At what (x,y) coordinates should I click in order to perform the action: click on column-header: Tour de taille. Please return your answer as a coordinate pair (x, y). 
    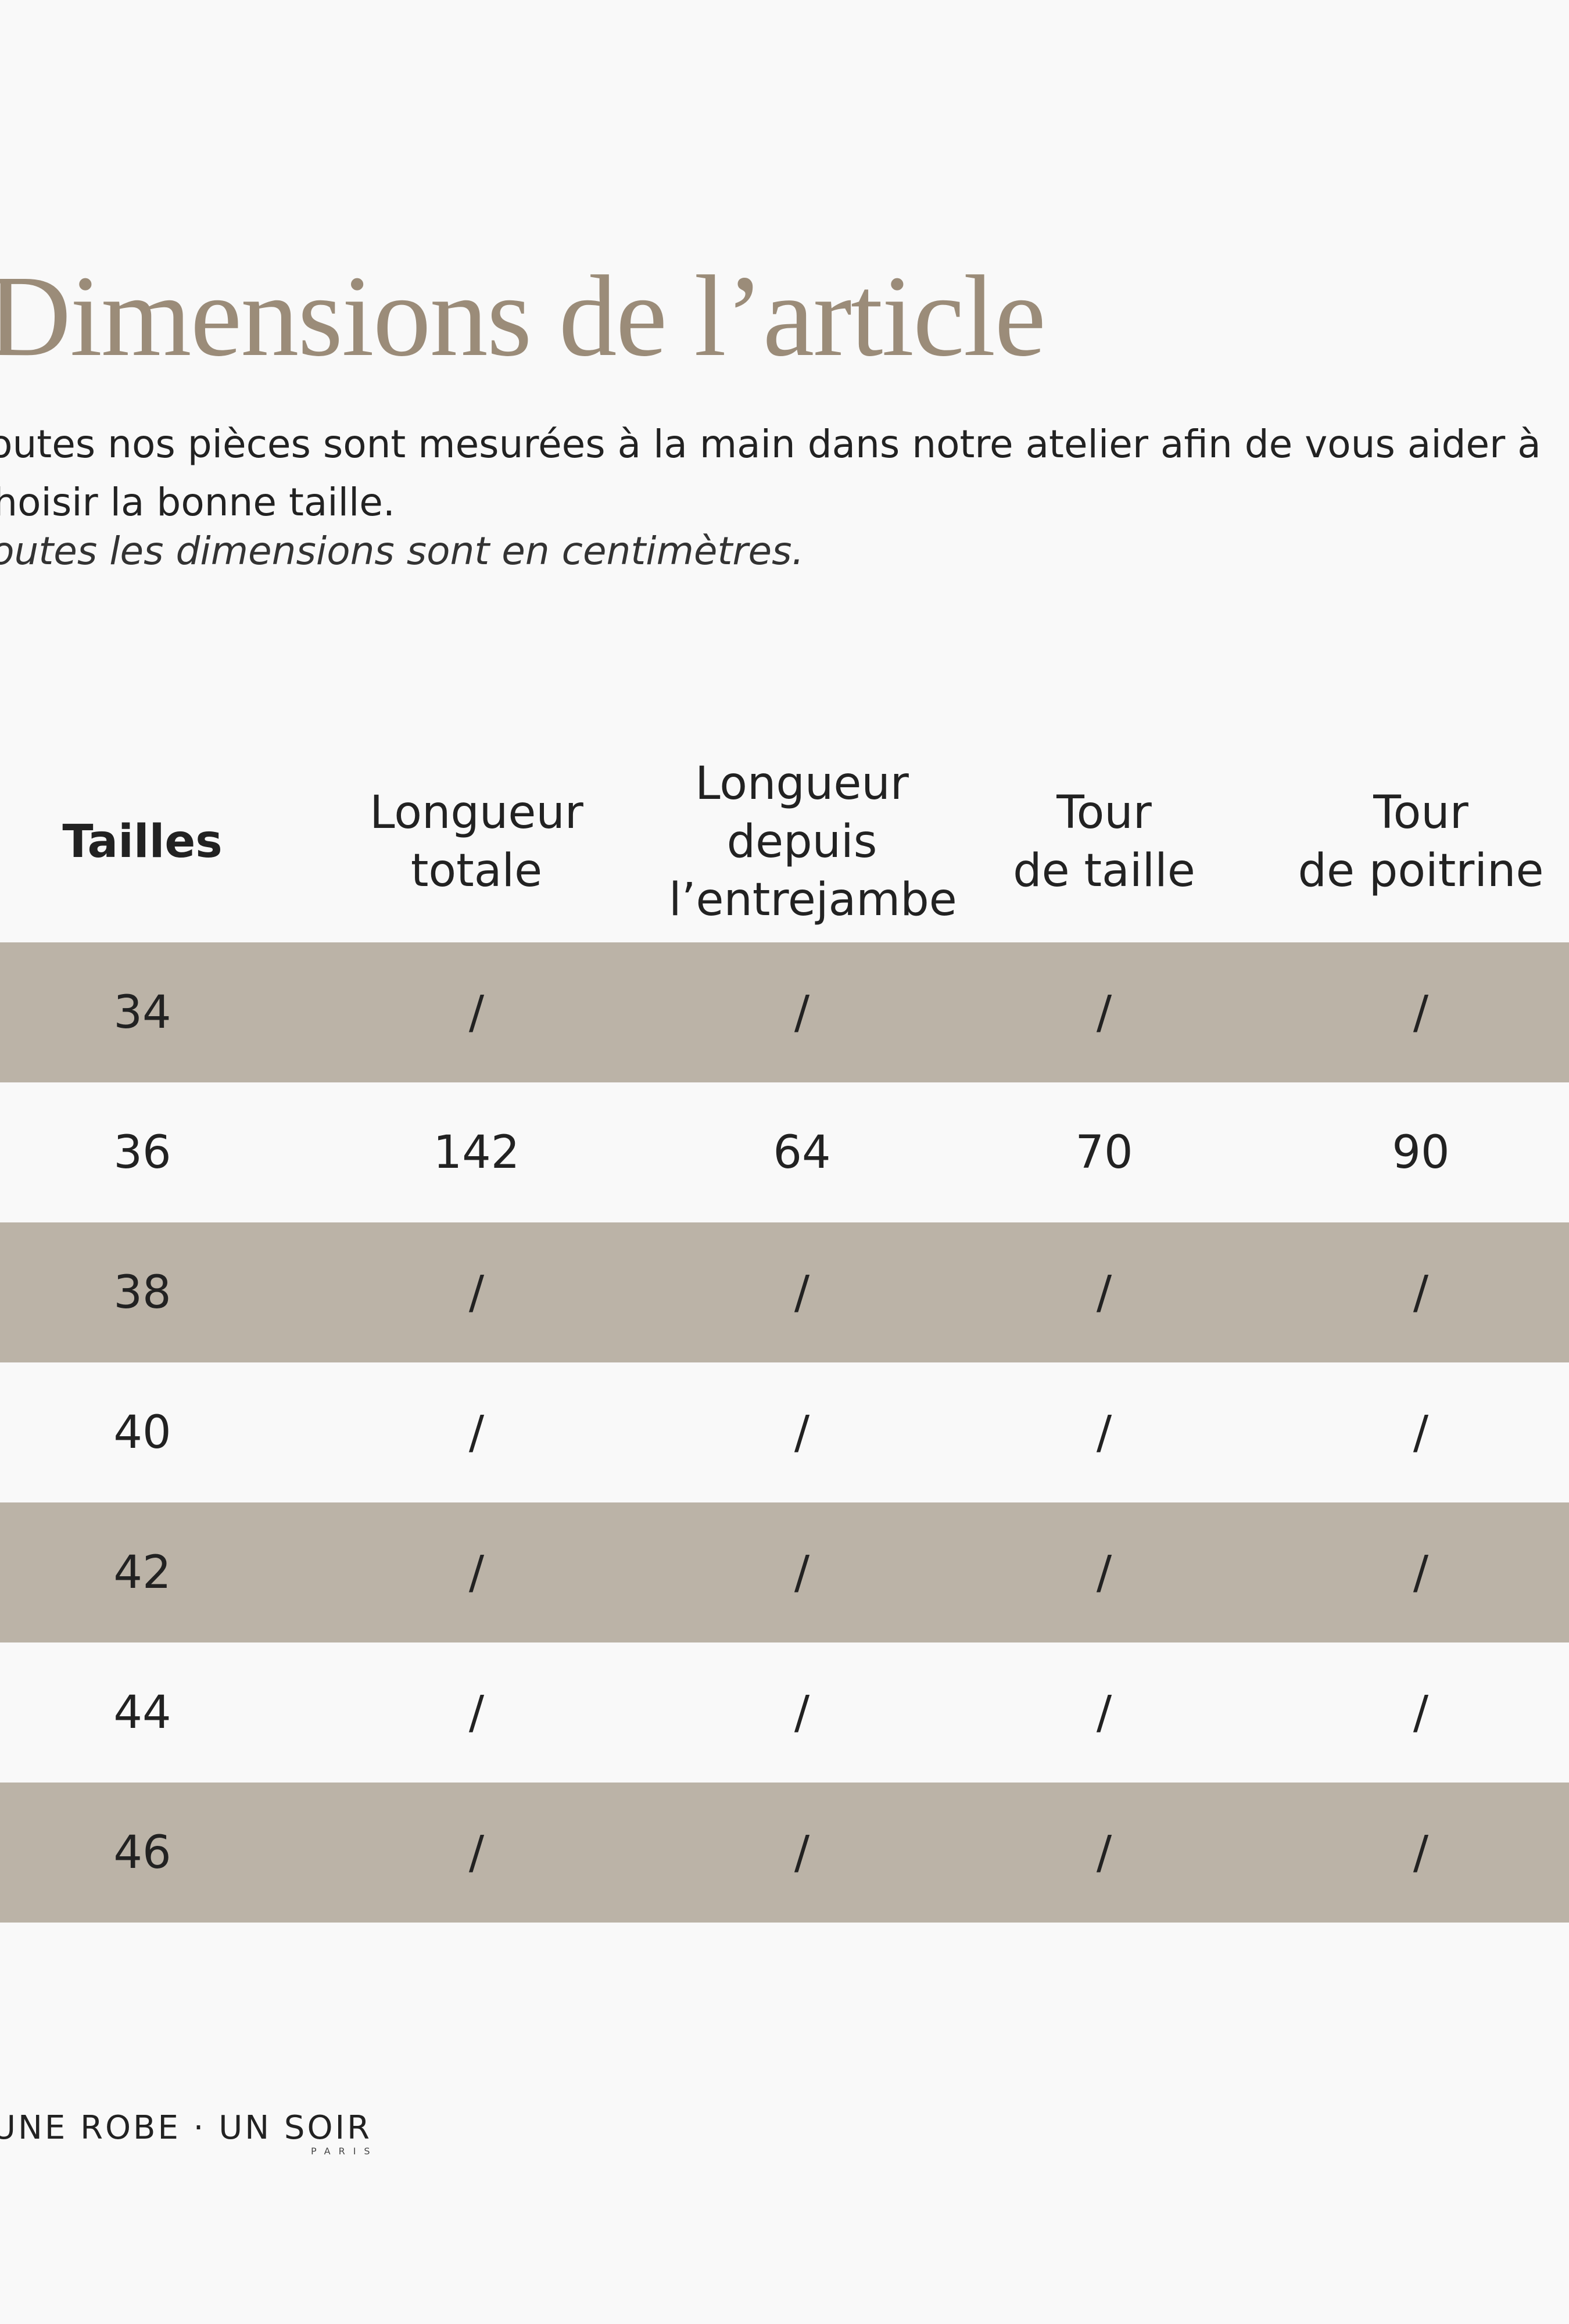
    Looking at the image, I should click on (1104, 842).